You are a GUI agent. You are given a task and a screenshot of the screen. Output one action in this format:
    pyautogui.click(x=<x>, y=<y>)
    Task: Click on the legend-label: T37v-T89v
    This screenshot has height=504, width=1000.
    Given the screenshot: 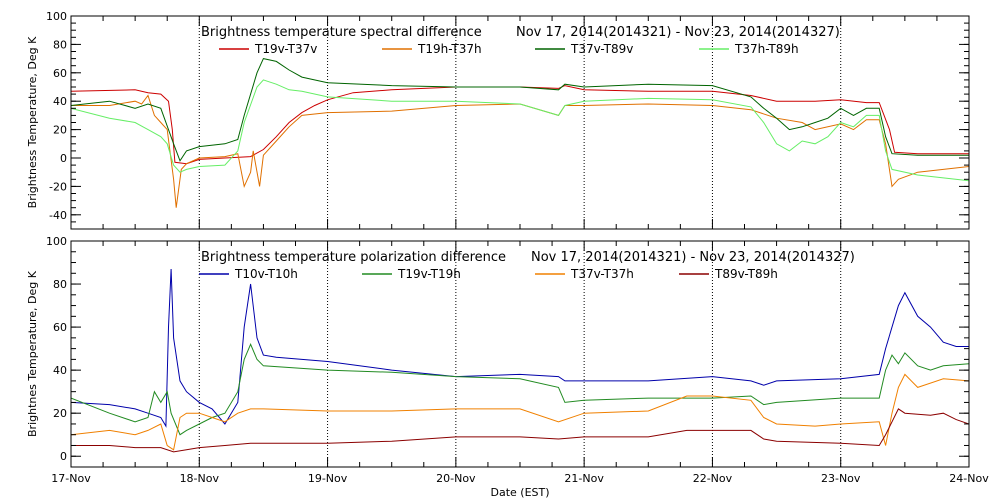 What is the action you would take?
    pyautogui.click(x=601, y=49)
    